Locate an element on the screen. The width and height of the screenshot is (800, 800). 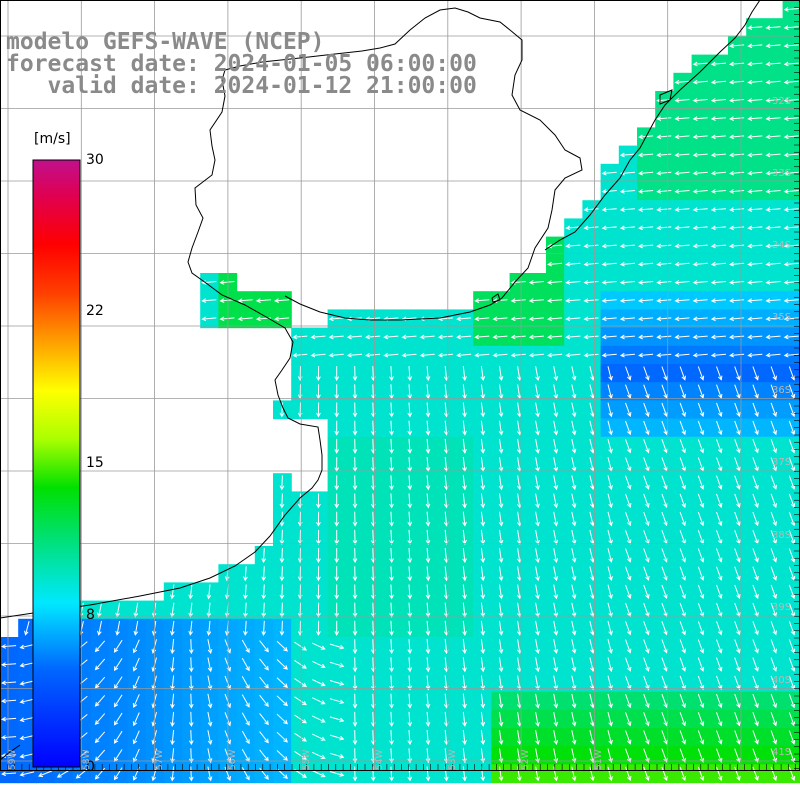
colorbar-unit: [m/s] is located at coordinates (52, 139).